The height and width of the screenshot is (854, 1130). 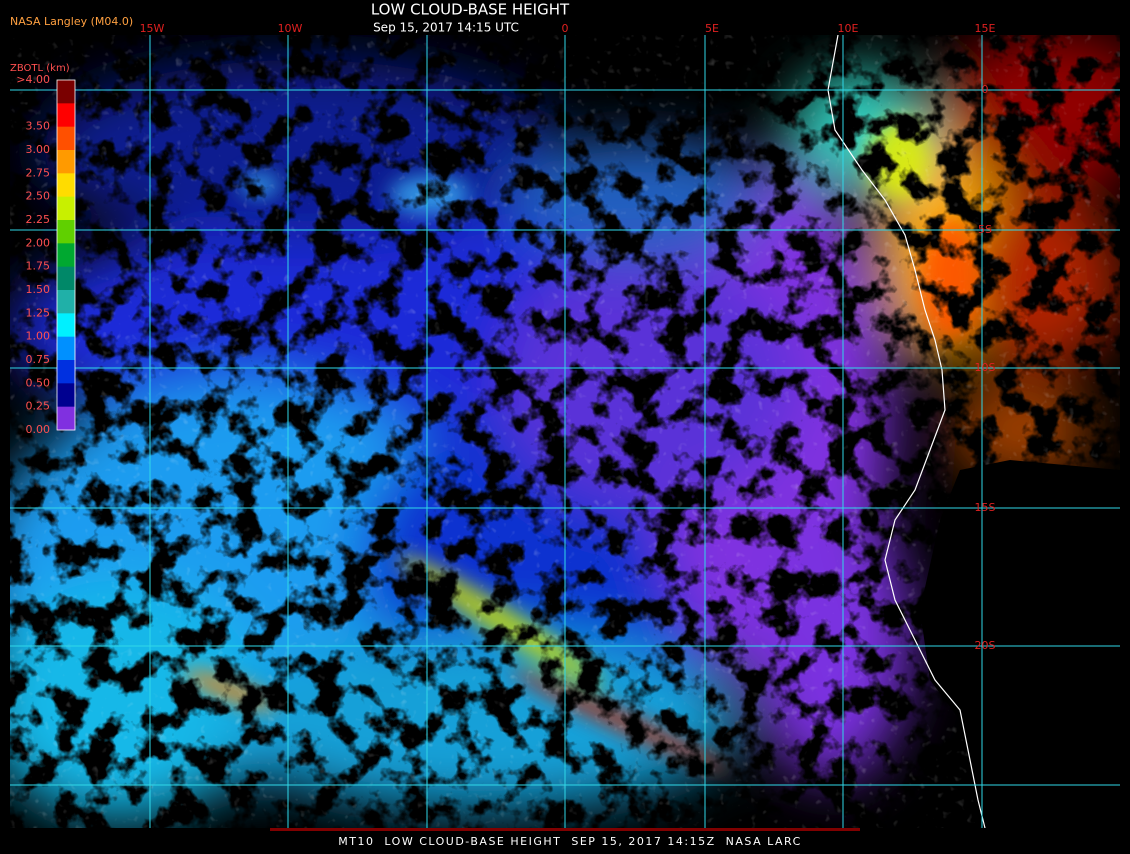 What do you see at coordinates (446, 28) in the screenshot?
I see `timestamp: Sep 15, 2017 14:15 UTC` at bounding box center [446, 28].